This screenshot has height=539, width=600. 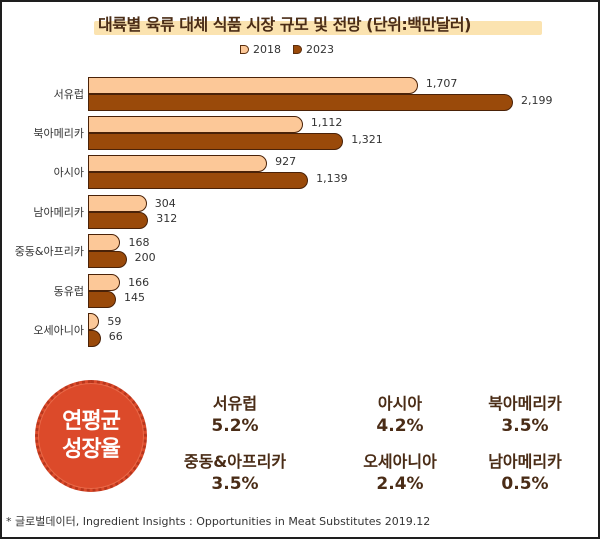 I want to click on title-text: 대륙별 육류 대체 식품 시장 규모 및 전망 (단위:백만달러), so click(x=284, y=24).